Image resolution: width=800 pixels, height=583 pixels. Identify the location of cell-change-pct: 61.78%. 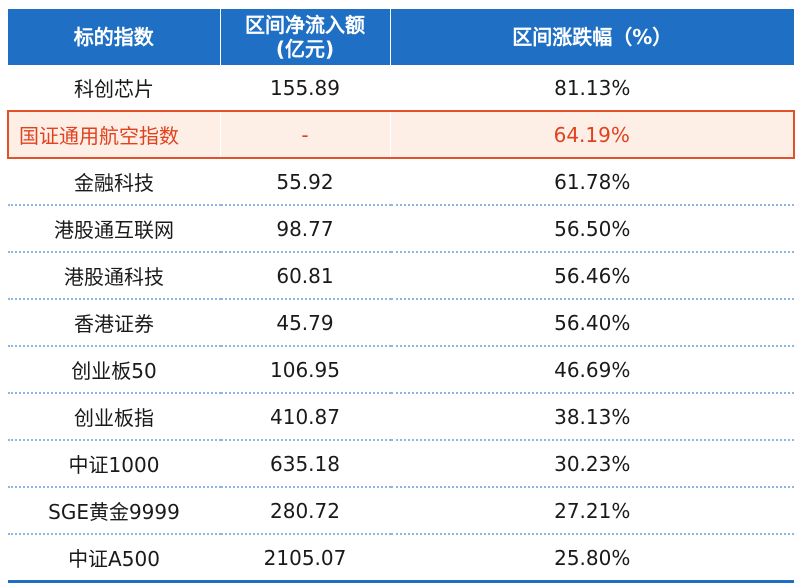
(591, 182).